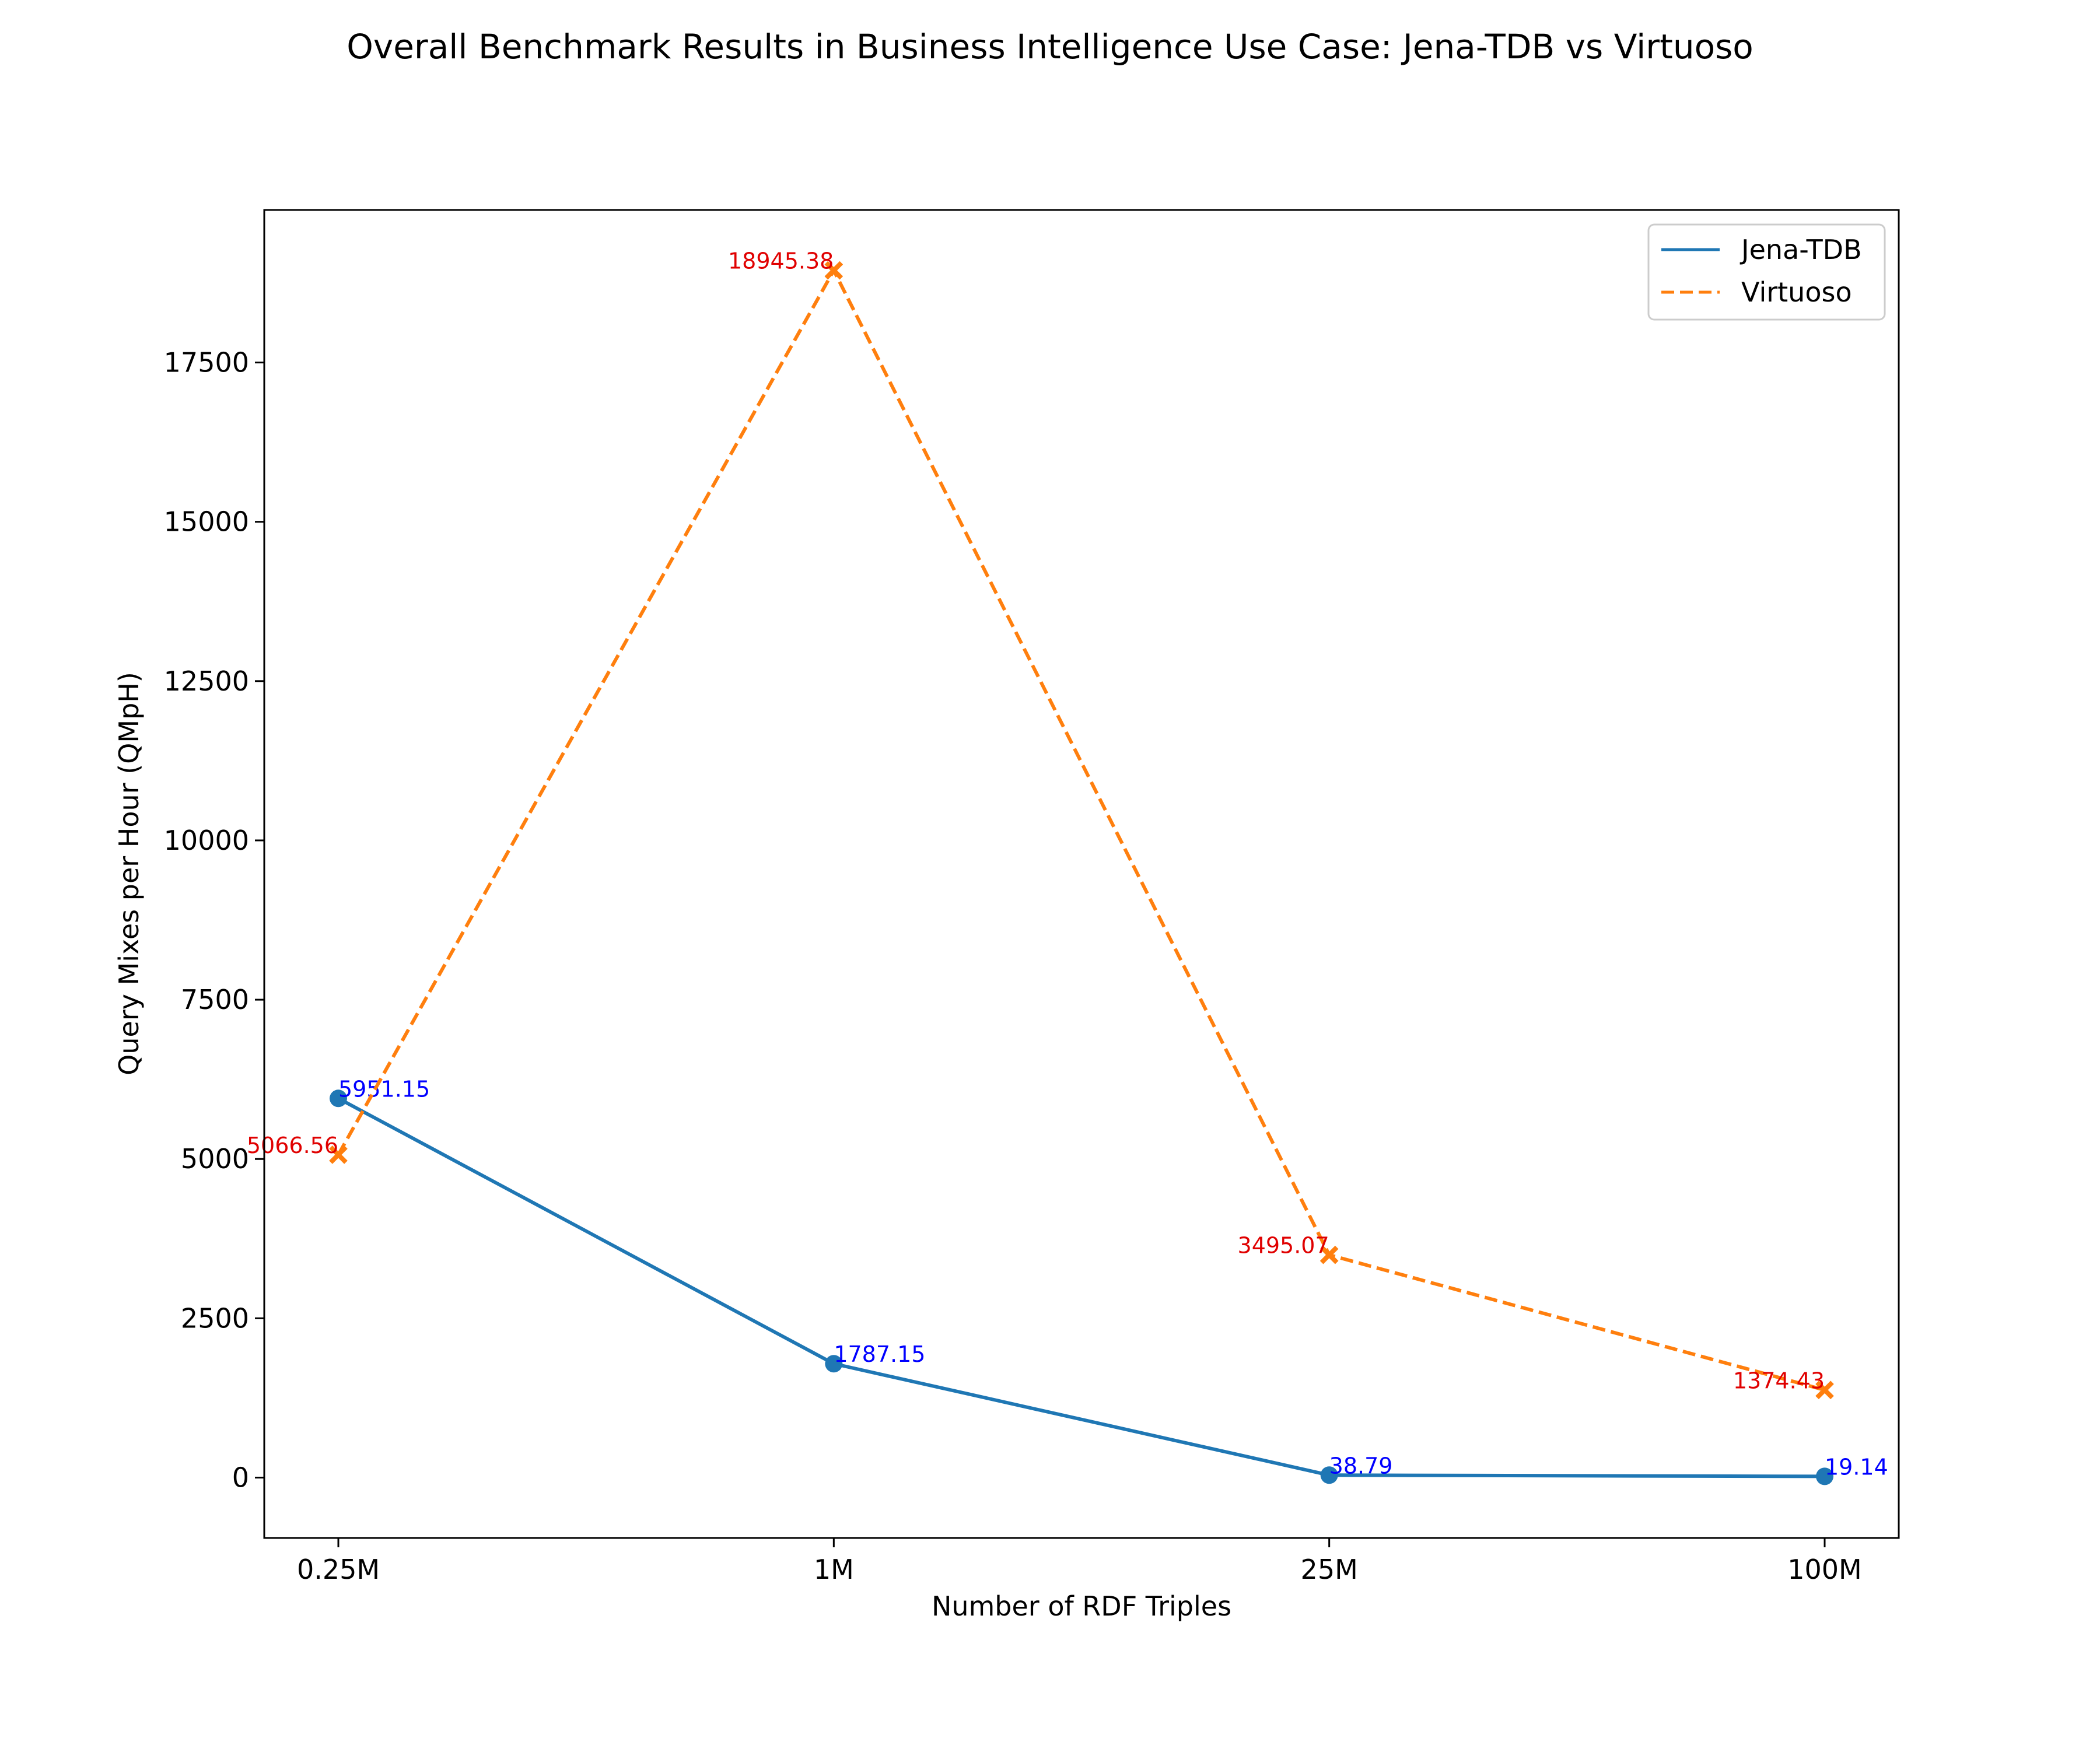 This screenshot has height=1752, width=2100. What do you see at coordinates (338, 1569) in the screenshot?
I see `x-tick-label: 0.25M` at bounding box center [338, 1569].